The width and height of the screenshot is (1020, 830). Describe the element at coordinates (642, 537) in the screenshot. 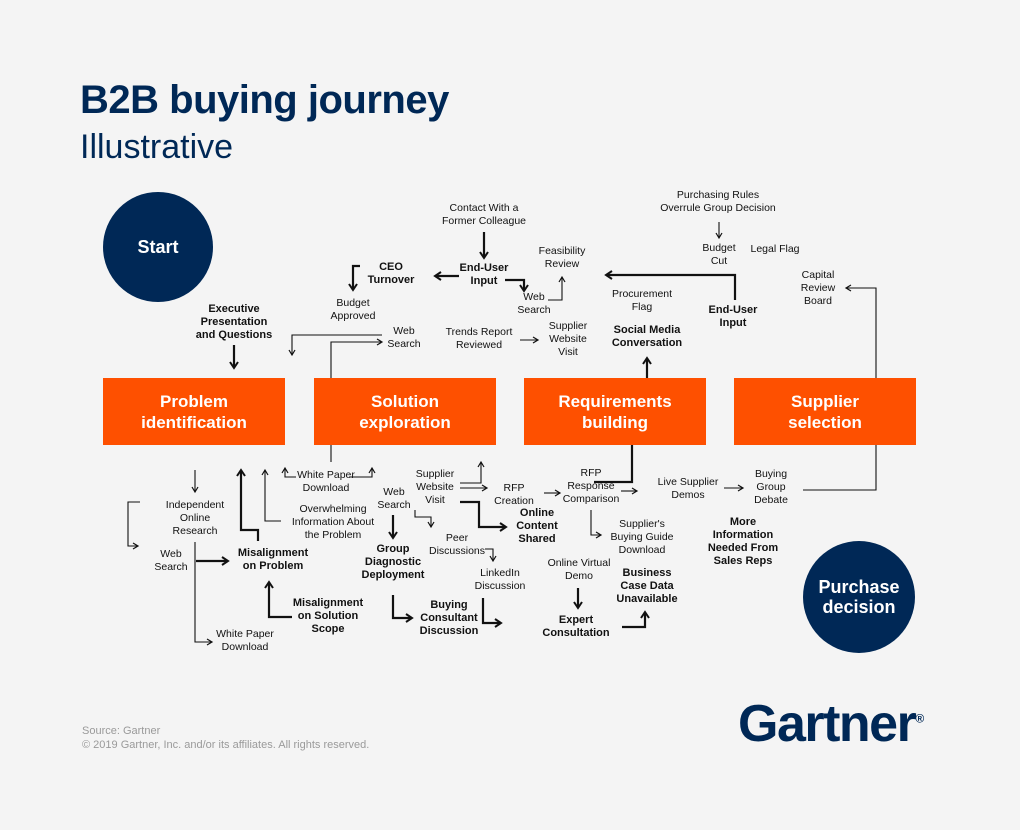

I see `journey-step: Supplier's Buying Guide Download` at that location.